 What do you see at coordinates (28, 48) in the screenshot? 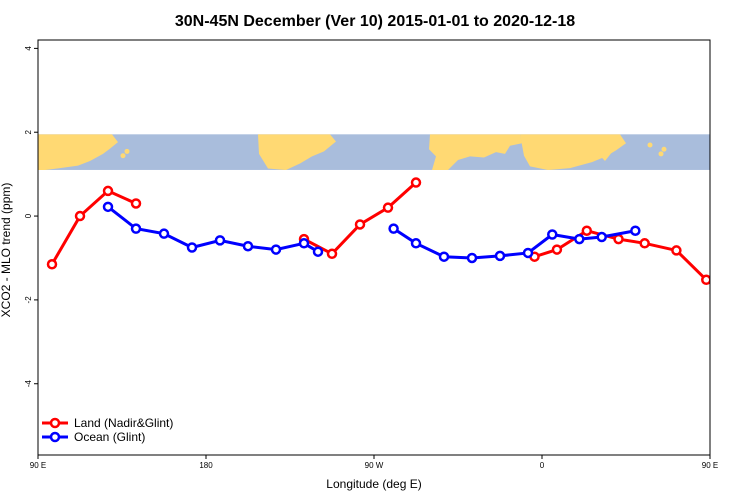
I see `y-tick-label: 4` at bounding box center [28, 48].